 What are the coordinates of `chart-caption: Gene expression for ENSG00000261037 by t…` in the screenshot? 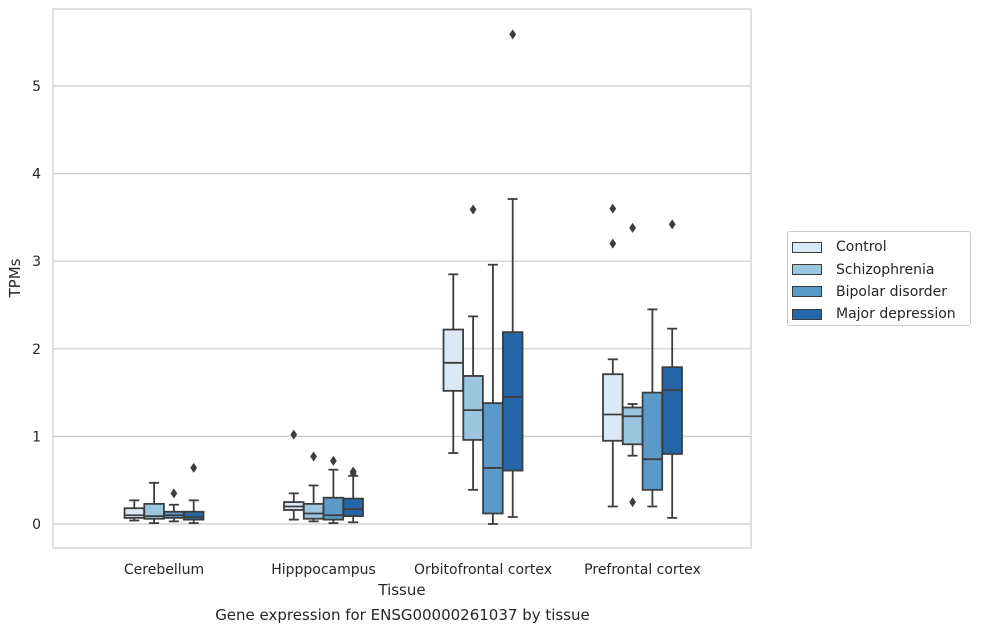 It's located at (402, 615).